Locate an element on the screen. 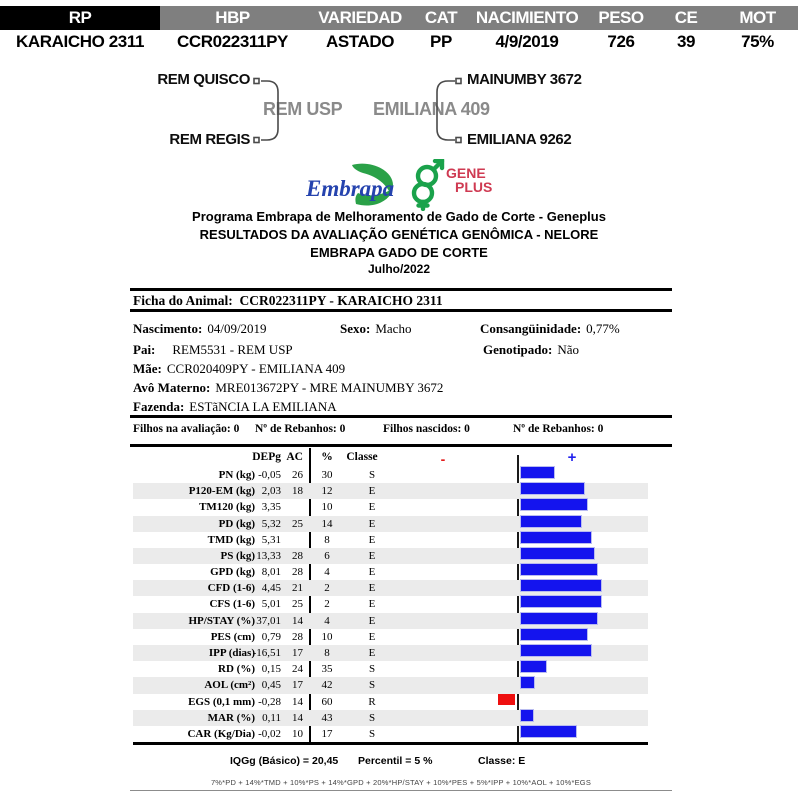  stat-rebanhos-2: Nº de Rebanhos: 0 is located at coordinates (558, 429).